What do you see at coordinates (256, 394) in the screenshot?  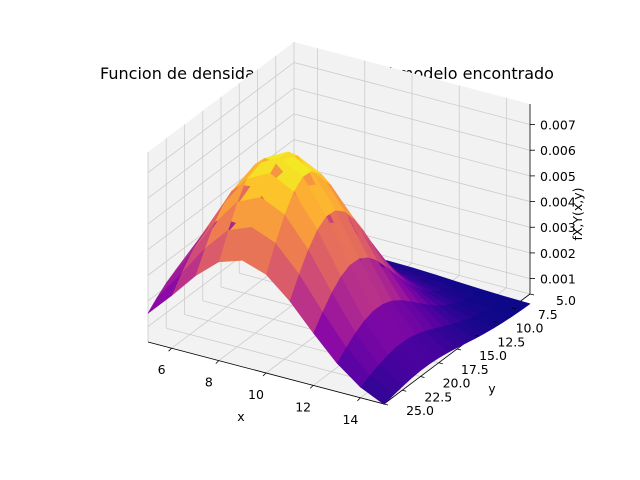 I see `x-tick-label: 10` at bounding box center [256, 394].